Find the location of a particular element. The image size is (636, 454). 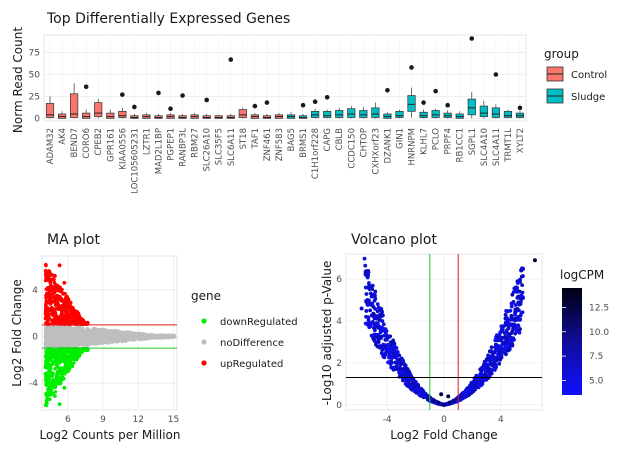

box-sludge is located at coordinates (471, 107).